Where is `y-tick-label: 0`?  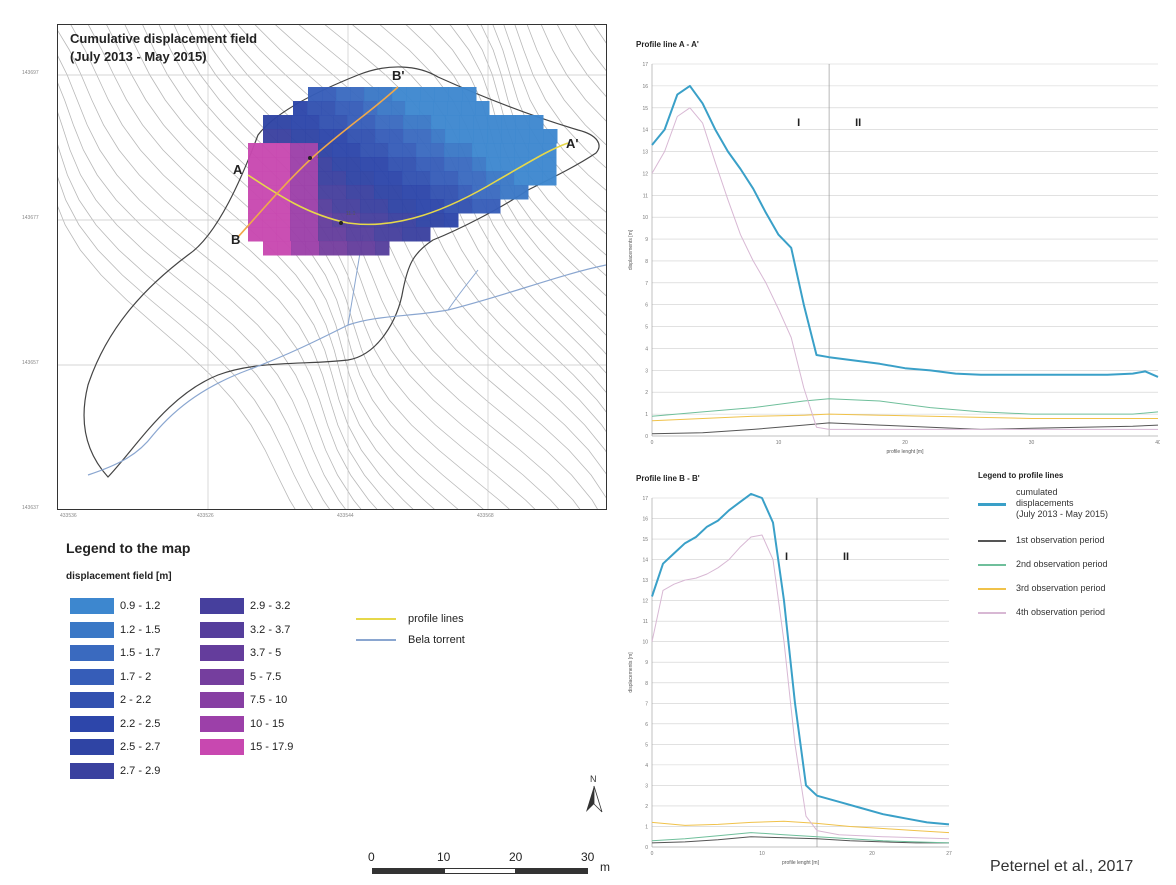 y-tick-label: 0 is located at coordinates (646, 437).